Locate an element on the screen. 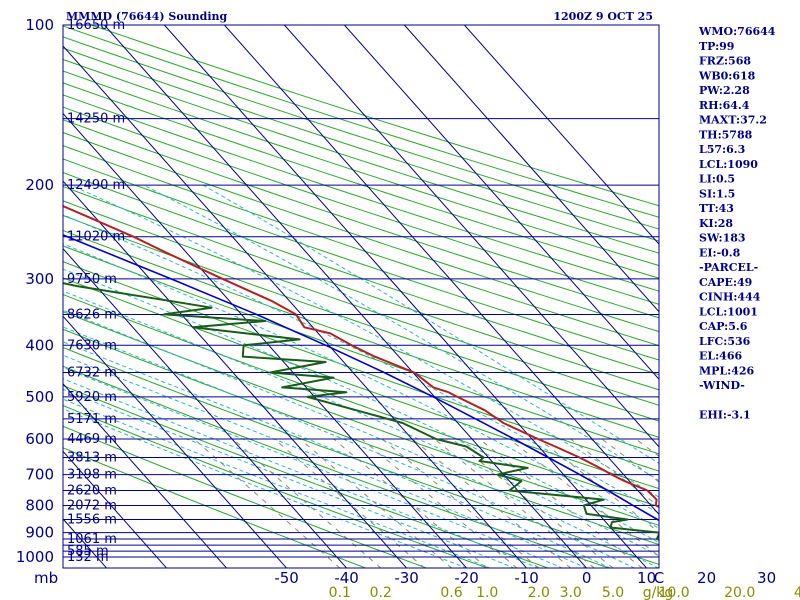 The image size is (800, 600). temperature-tick-label: 0 is located at coordinates (587, 578).